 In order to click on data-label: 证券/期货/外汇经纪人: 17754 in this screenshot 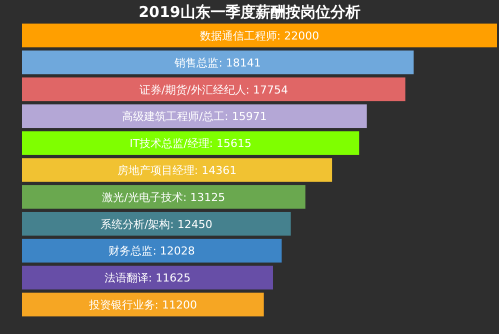, I will do `click(213, 89)`.